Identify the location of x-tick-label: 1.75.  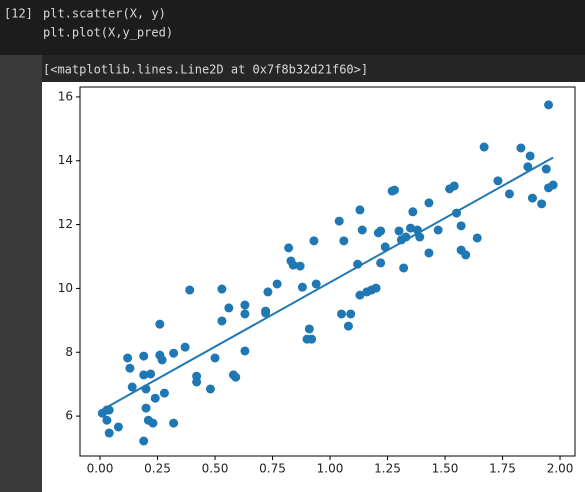
(502, 469).